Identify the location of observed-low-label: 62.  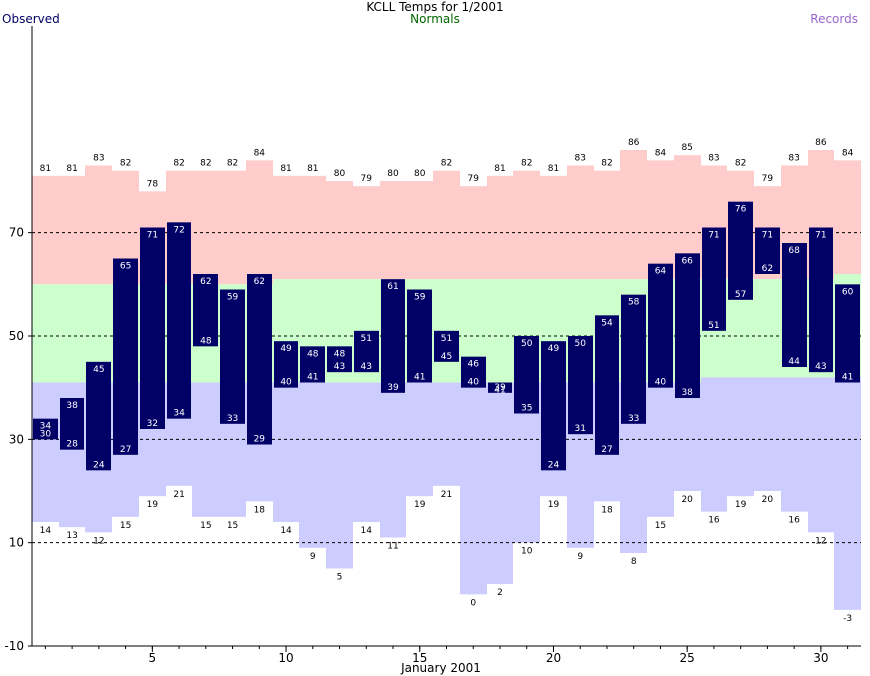
(767, 269).